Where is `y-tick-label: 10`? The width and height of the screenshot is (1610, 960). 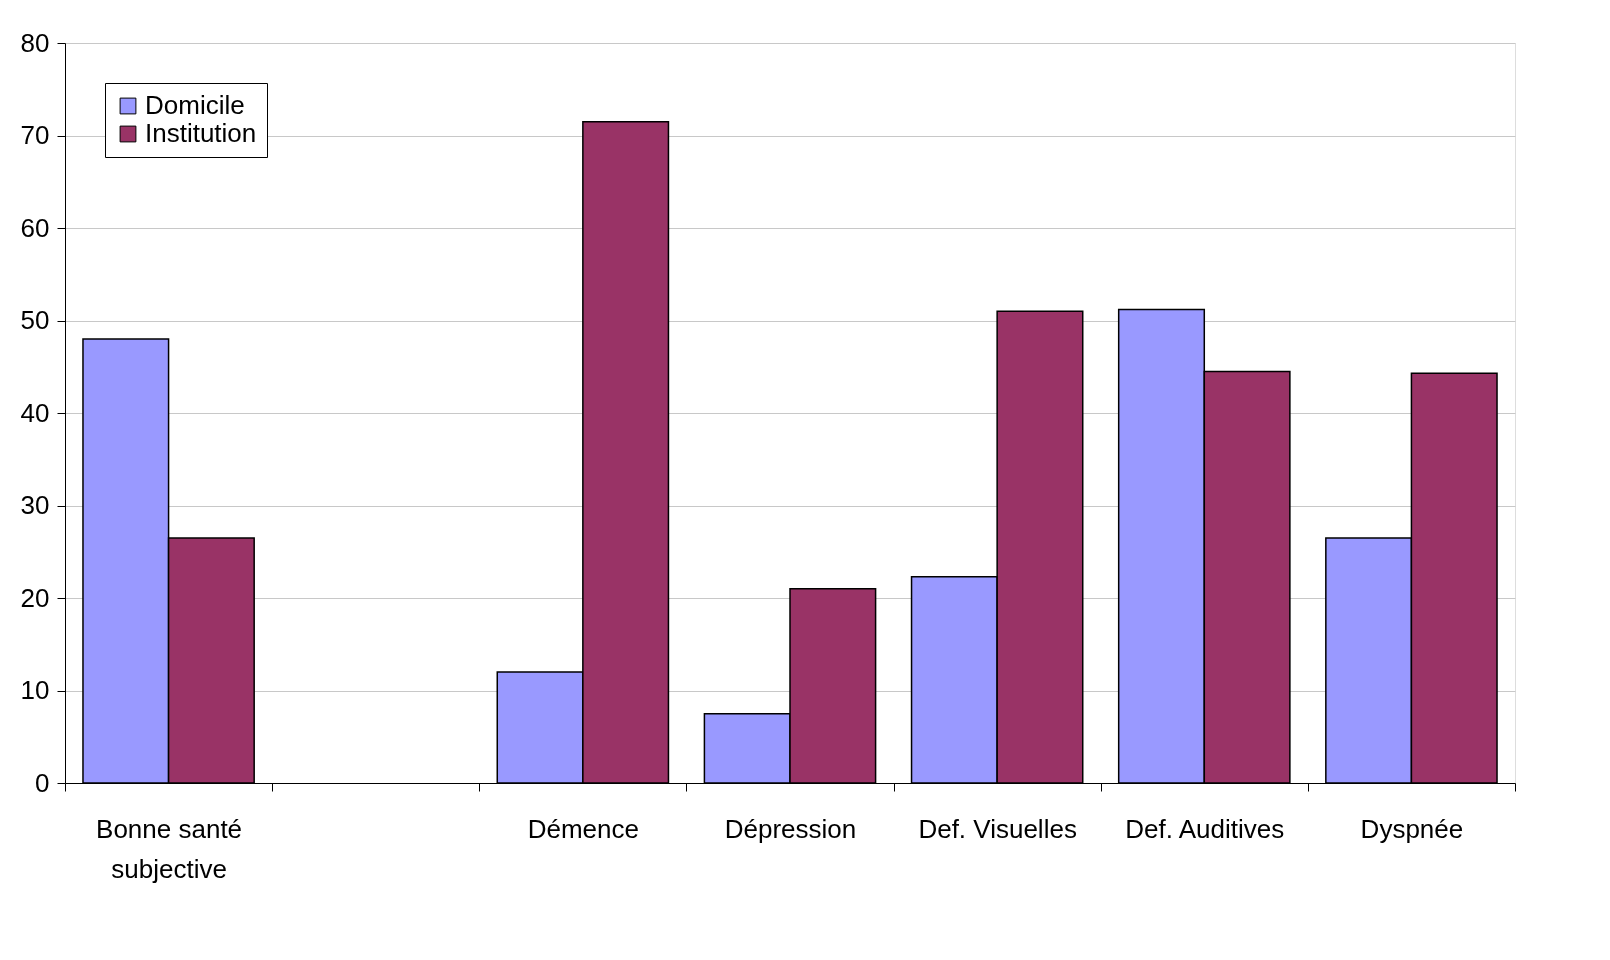
y-tick-label: 10 is located at coordinates (35, 690).